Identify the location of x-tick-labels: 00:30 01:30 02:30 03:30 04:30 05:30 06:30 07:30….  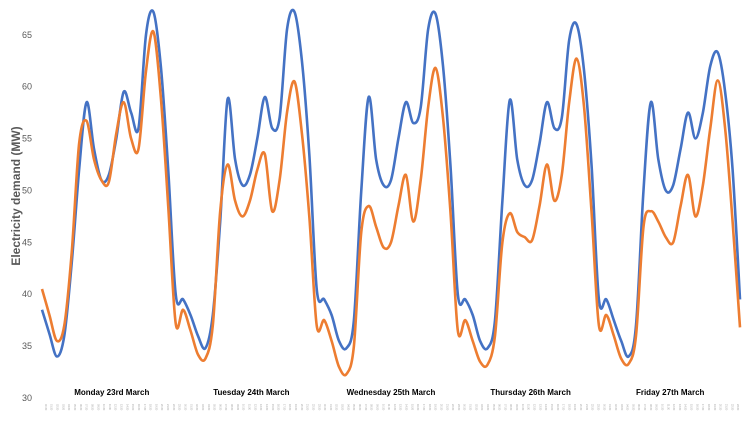
(391, 407).